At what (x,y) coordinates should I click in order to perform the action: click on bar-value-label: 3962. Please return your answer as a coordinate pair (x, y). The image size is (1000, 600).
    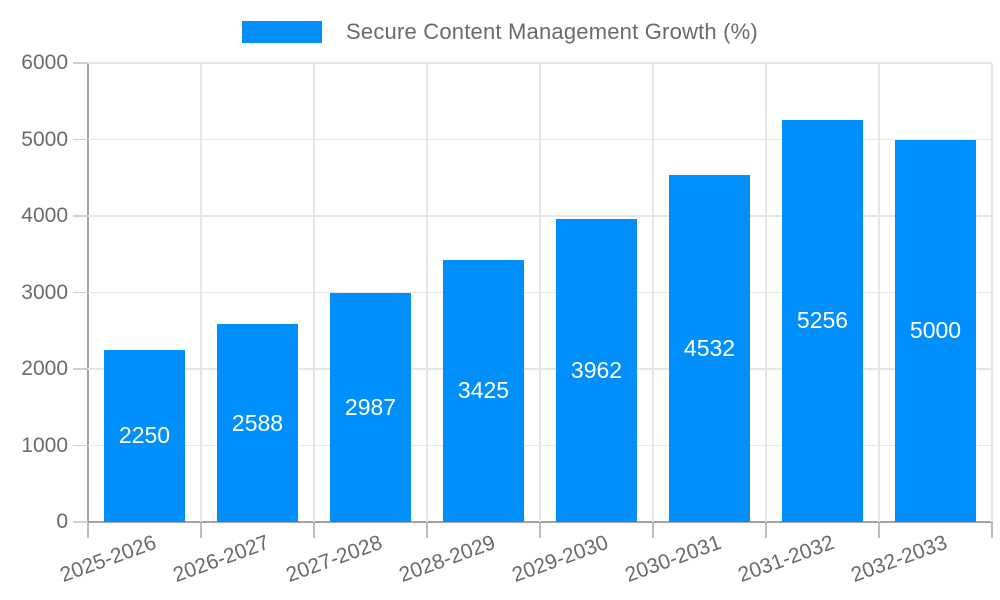
    Looking at the image, I should click on (596, 369).